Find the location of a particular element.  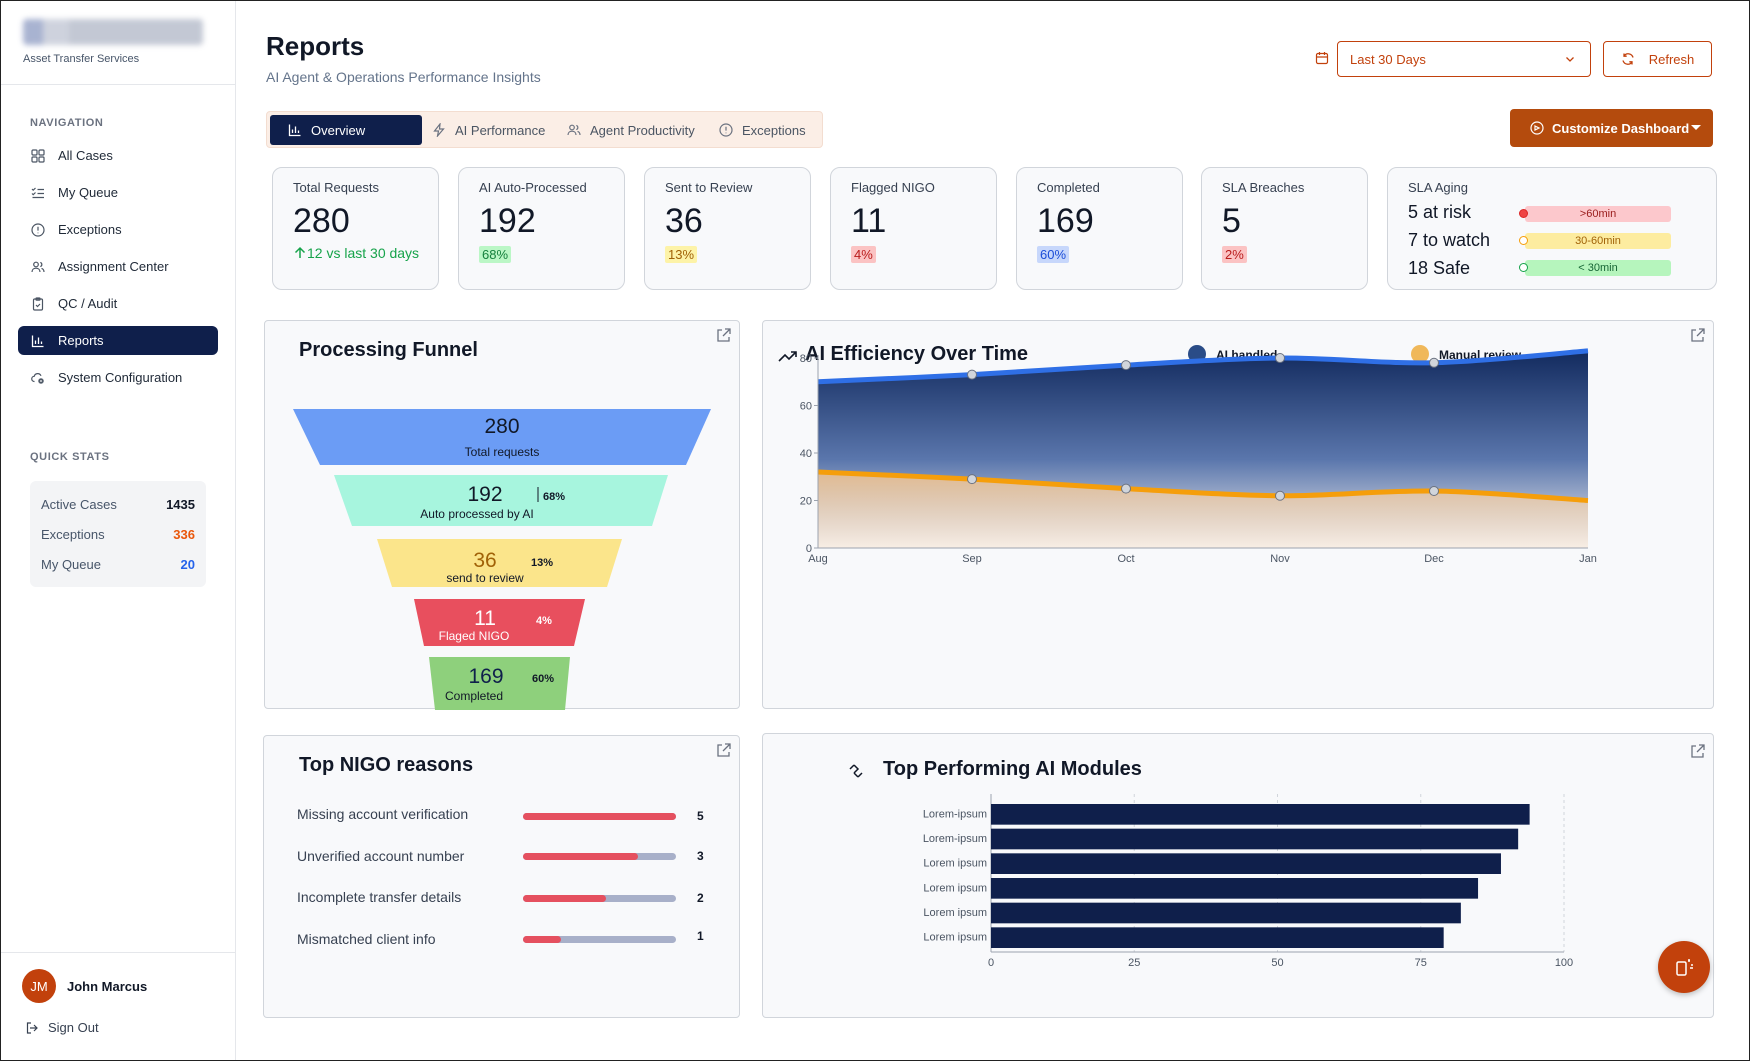

funnel-value: 169 is located at coordinates (486, 676).